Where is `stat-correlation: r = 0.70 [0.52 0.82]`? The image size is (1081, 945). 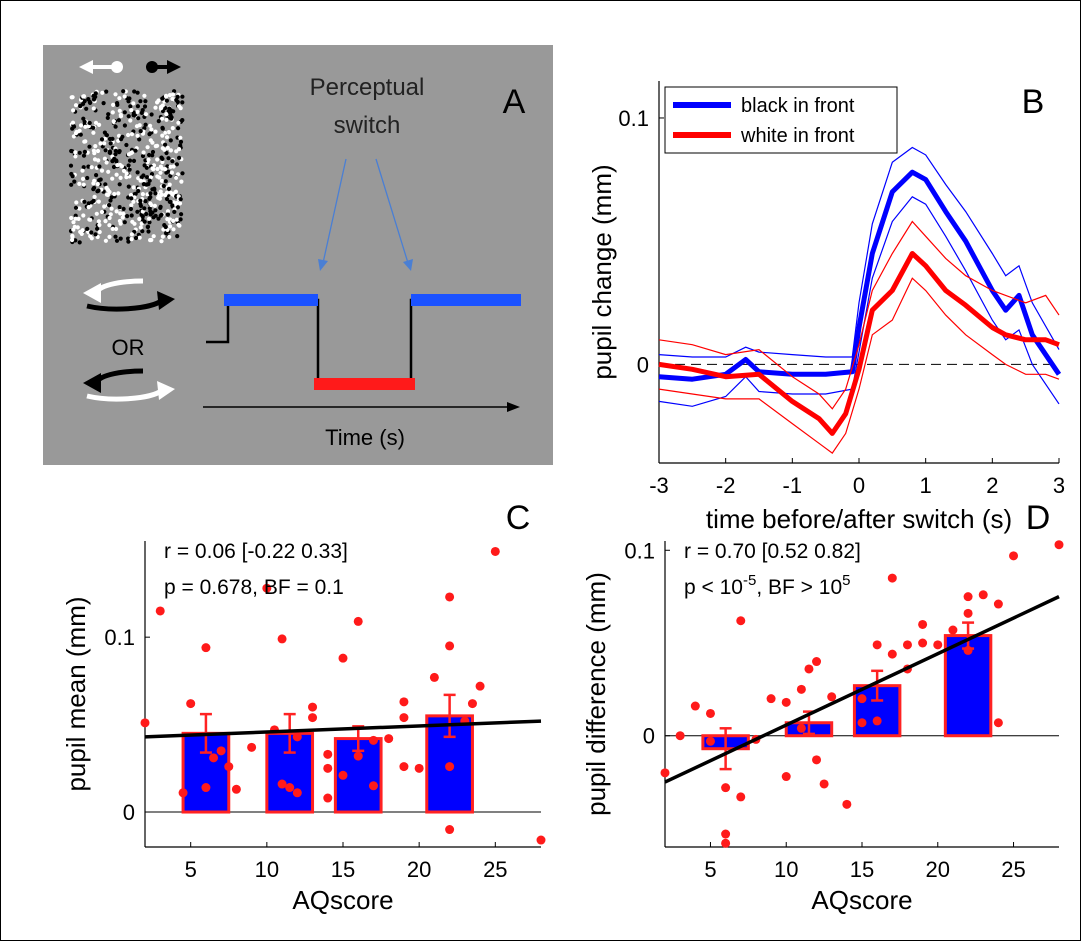
stat-correlation: r = 0.70 [0.52 0.82] is located at coordinates (772, 551).